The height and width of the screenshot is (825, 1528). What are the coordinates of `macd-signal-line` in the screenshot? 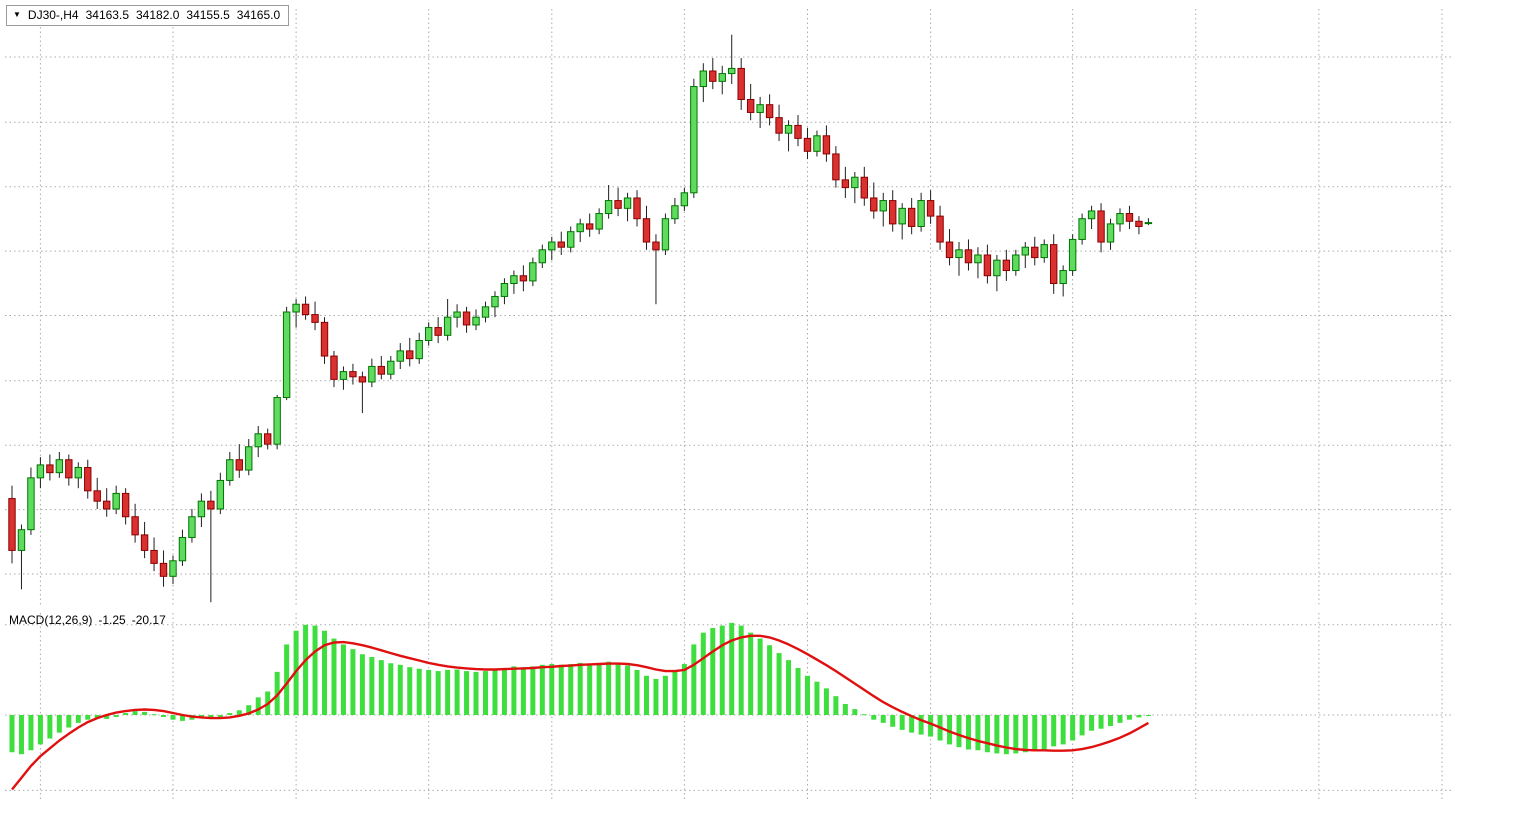 It's located at (580, 712).